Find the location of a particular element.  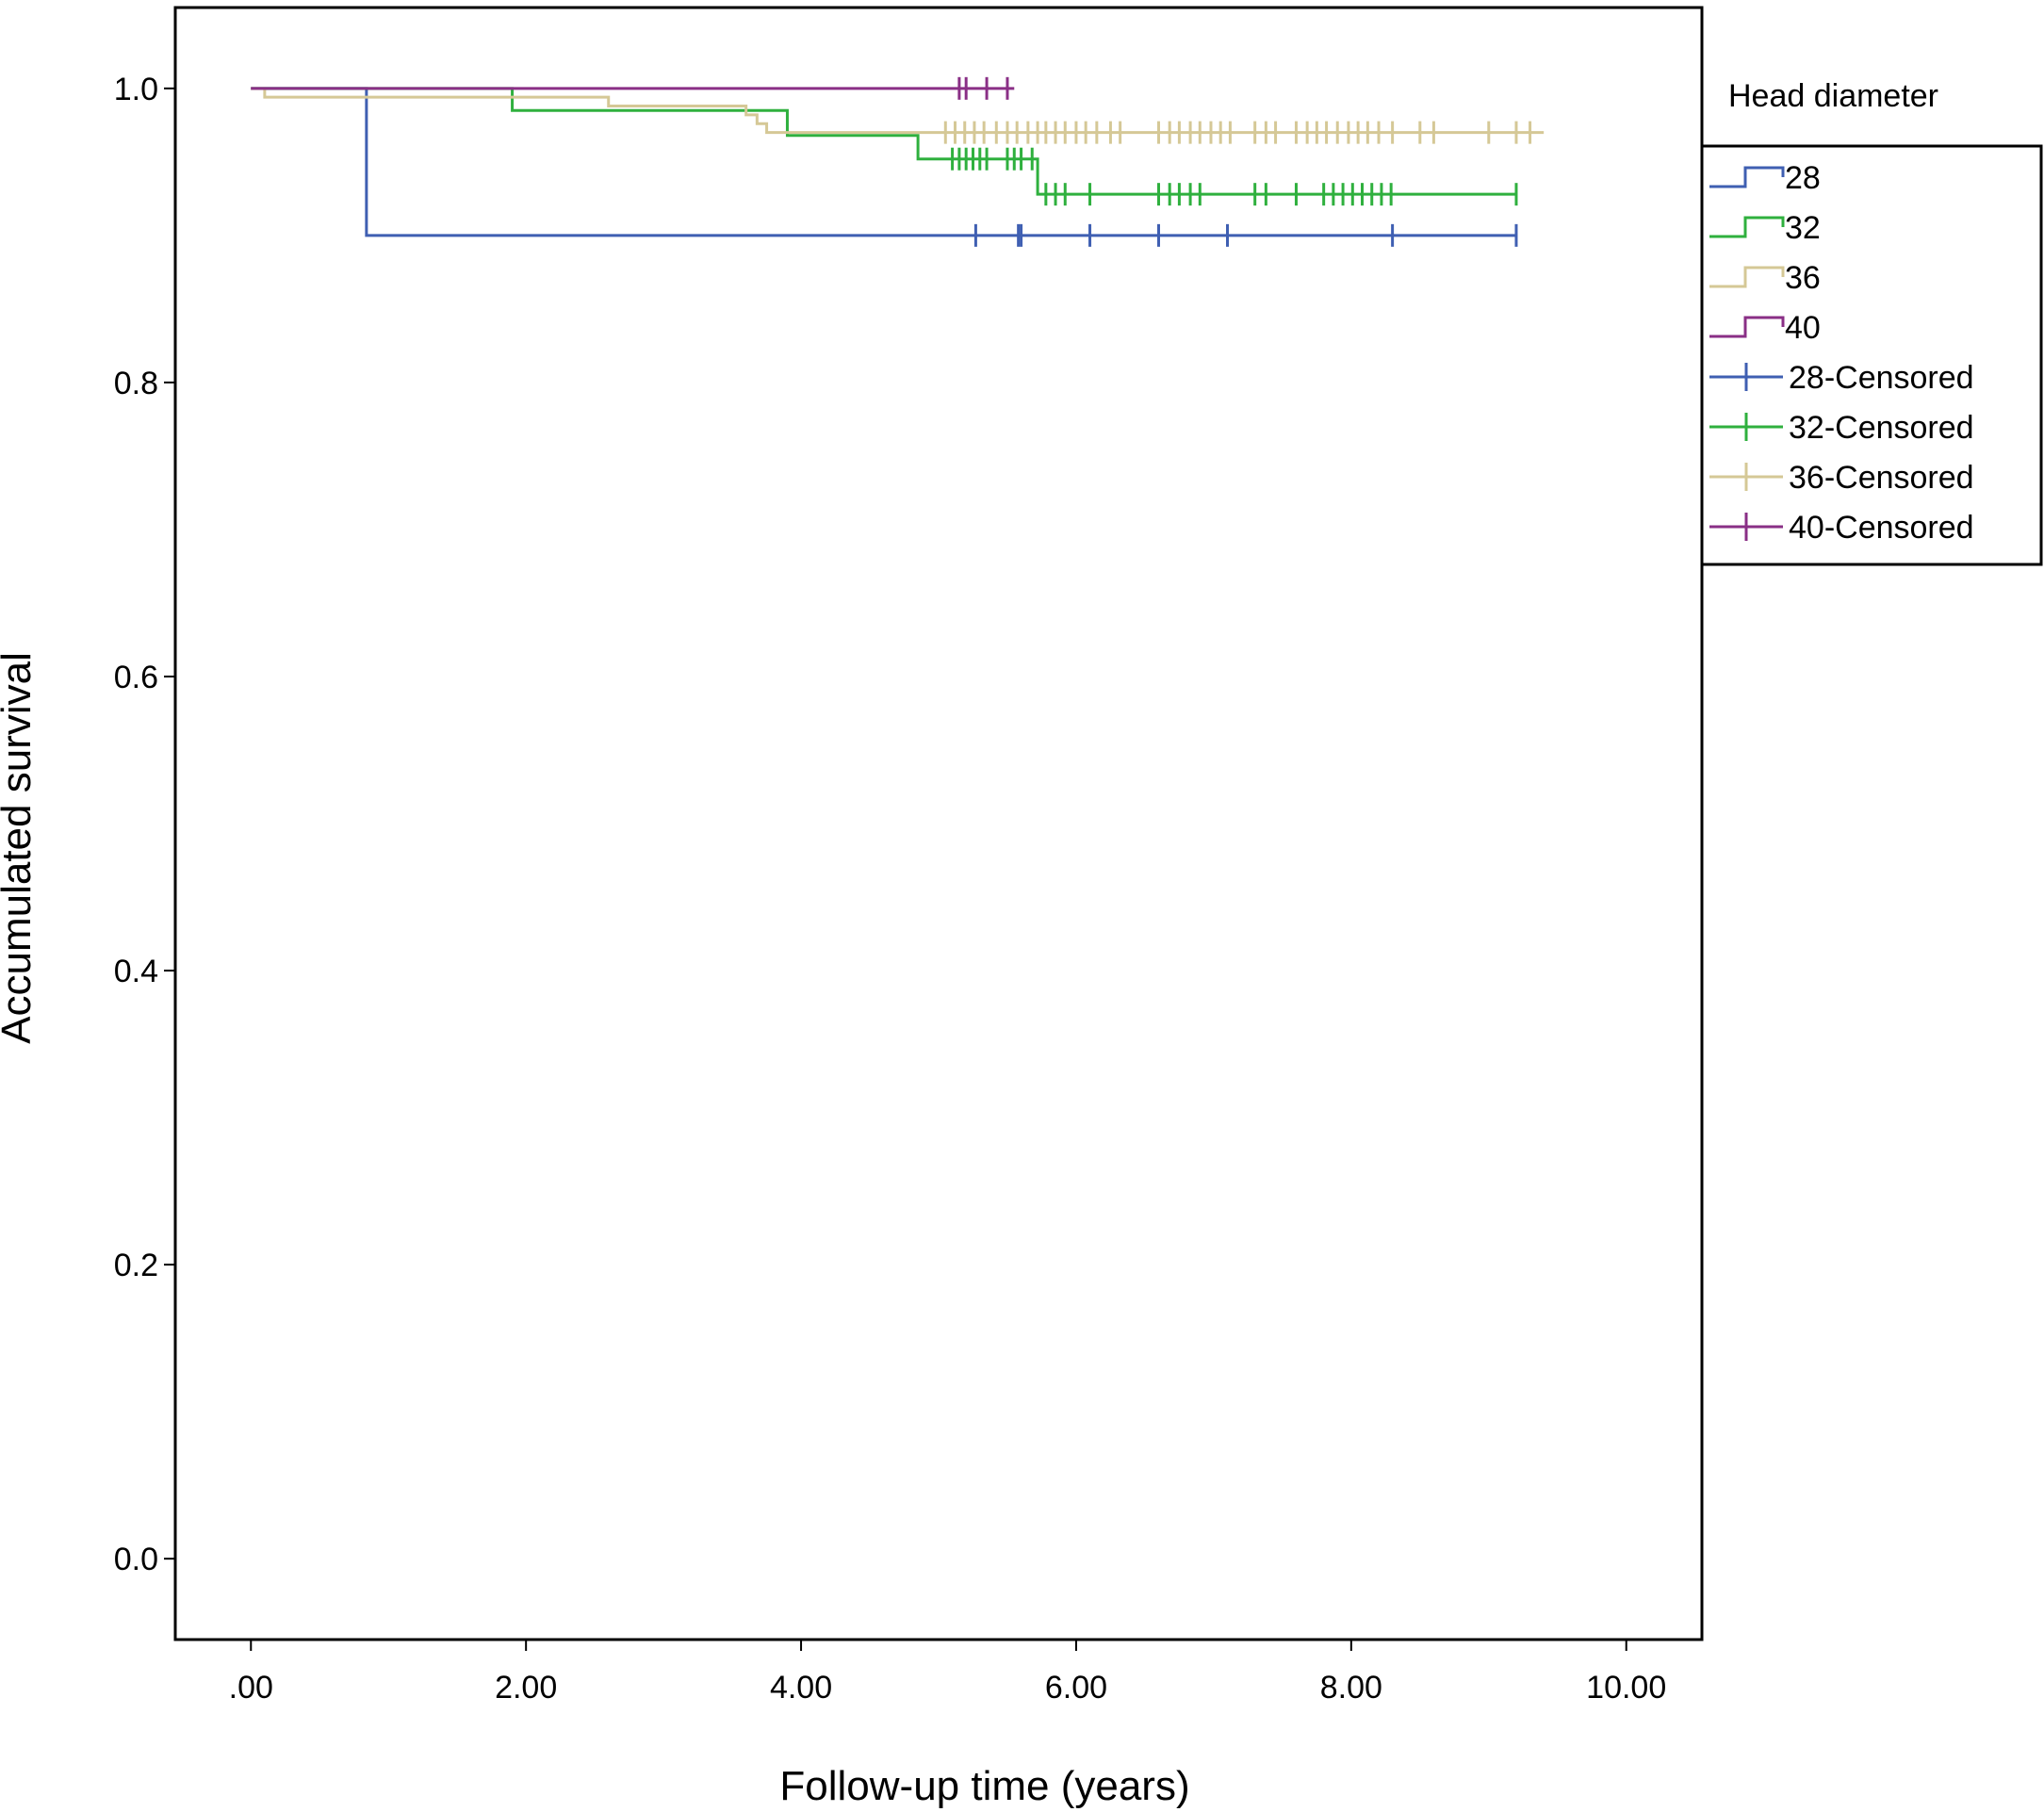

y-tick-label: 0.4 is located at coordinates (136, 971).